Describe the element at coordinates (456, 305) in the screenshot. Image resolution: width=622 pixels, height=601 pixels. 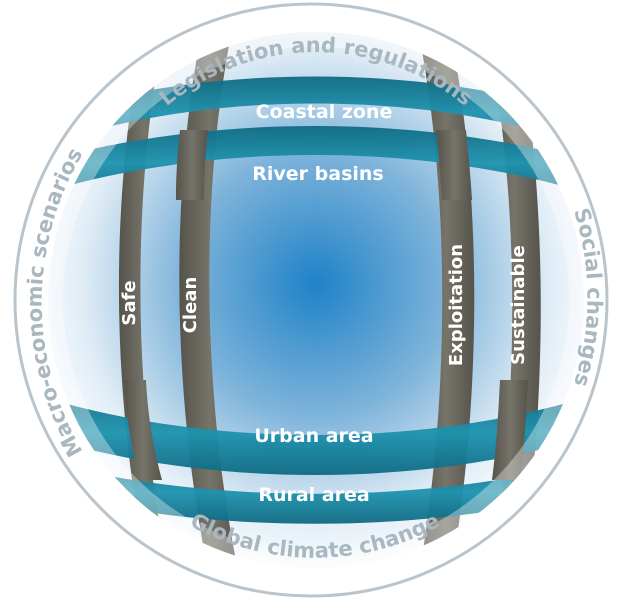
I see `label-exploitation: Exploitation` at that location.